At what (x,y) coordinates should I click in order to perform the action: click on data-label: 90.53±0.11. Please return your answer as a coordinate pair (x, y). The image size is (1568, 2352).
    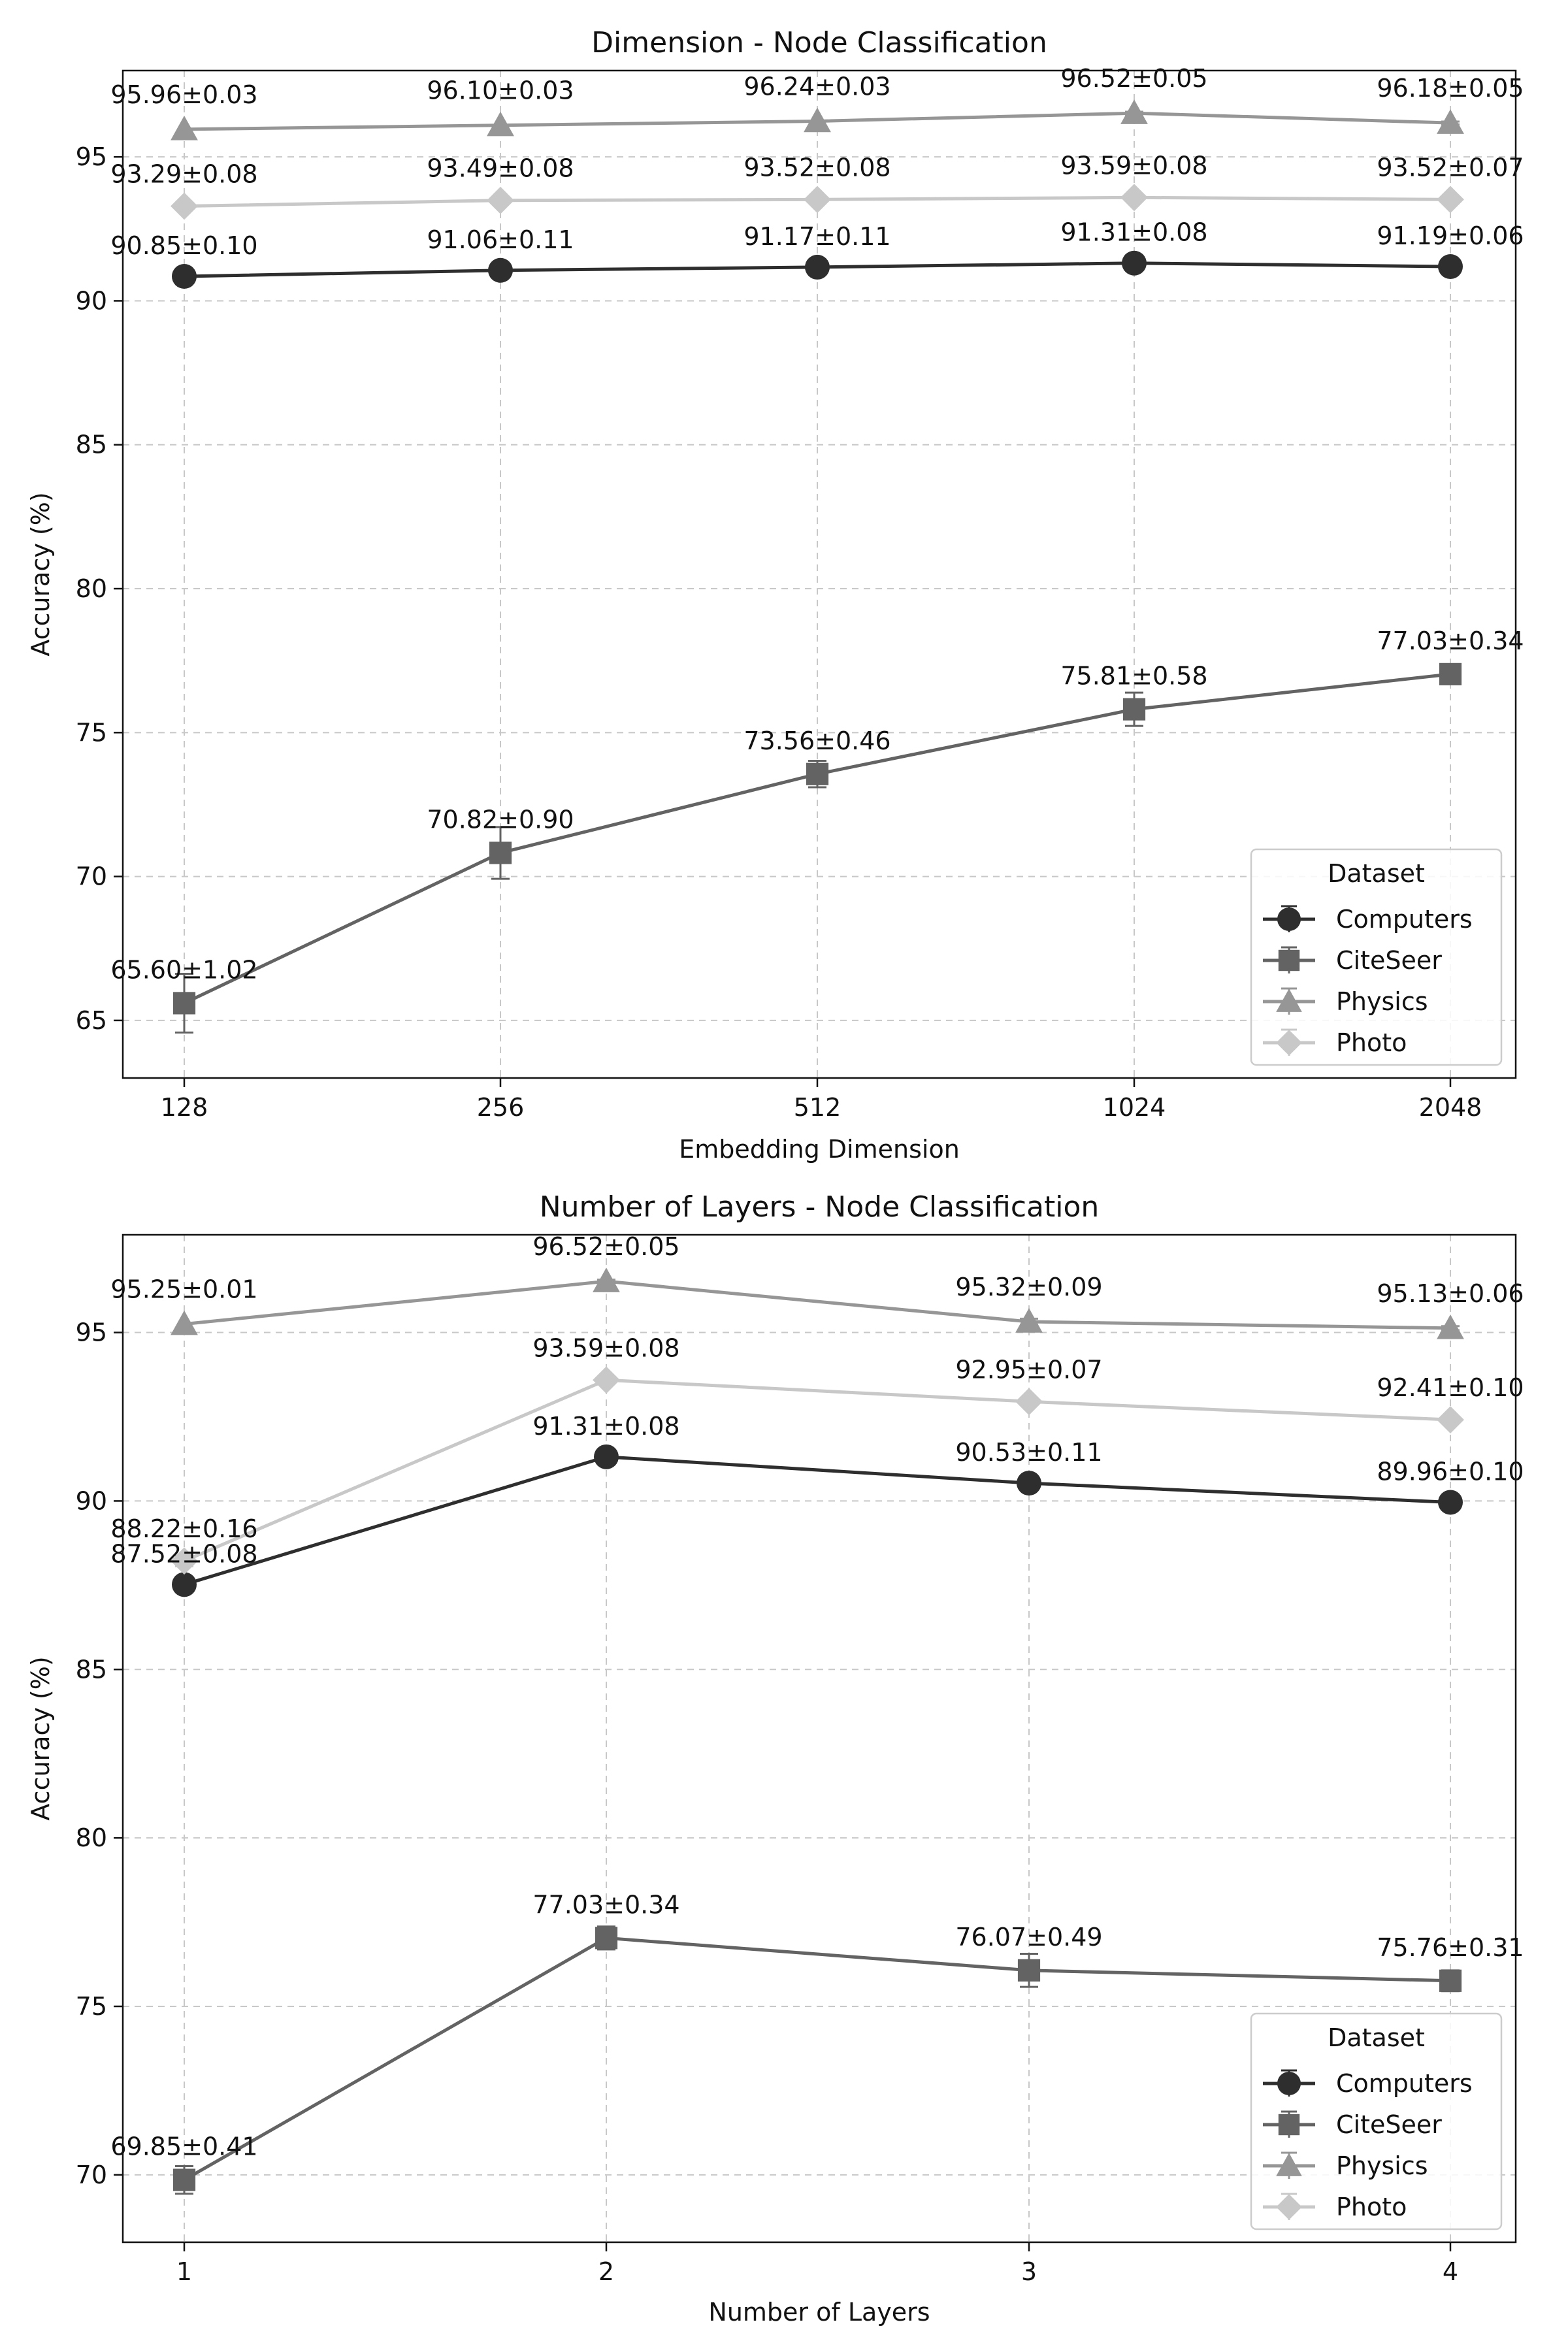
    Looking at the image, I should click on (1028, 1452).